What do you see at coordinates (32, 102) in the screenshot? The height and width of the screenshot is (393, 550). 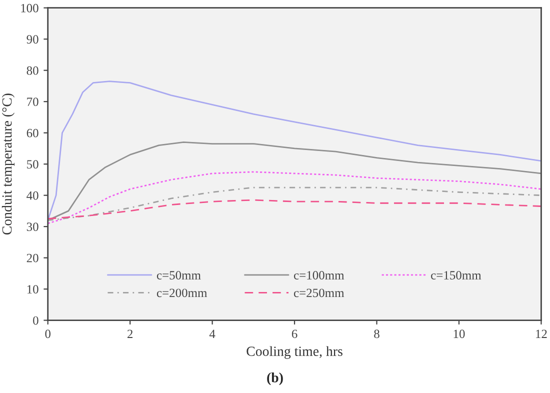 I see `y-tick-label: 70` at bounding box center [32, 102].